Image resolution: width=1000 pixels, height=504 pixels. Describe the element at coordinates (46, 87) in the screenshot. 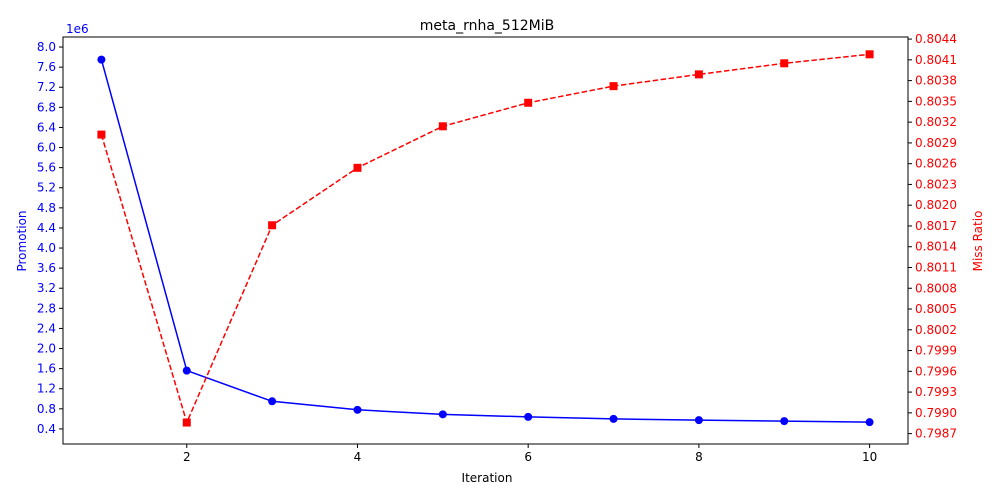

I see `y-left-tick-label: 7.2` at that location.